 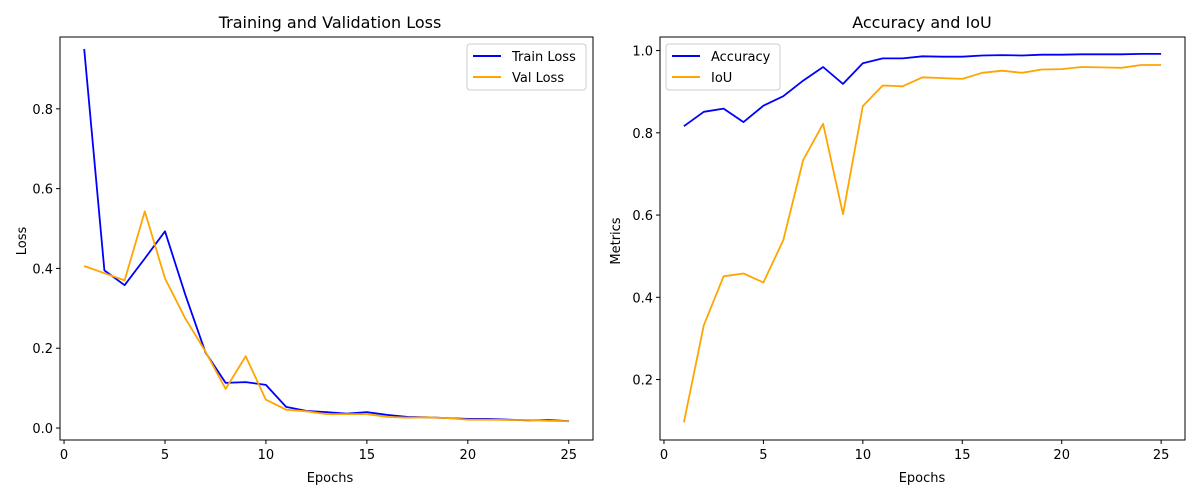 I want to click on legend-label-val-loss: Val Loss, so click(x=538, y=78).